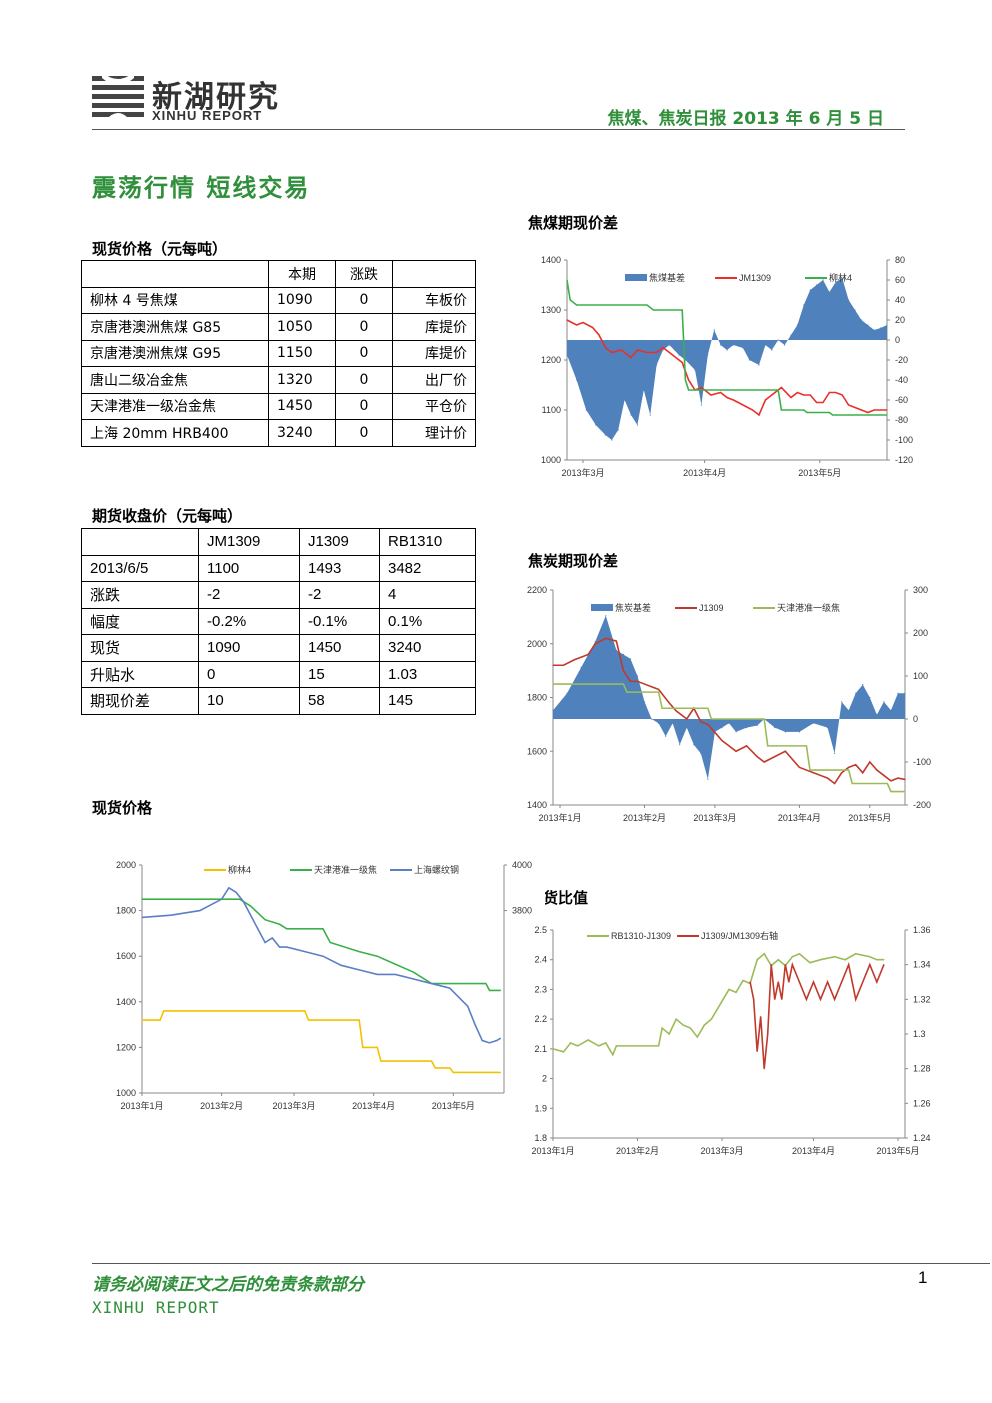 The image size is (992, 1403). I want to click on y-tick-label-right: -200, so click(922, 805).